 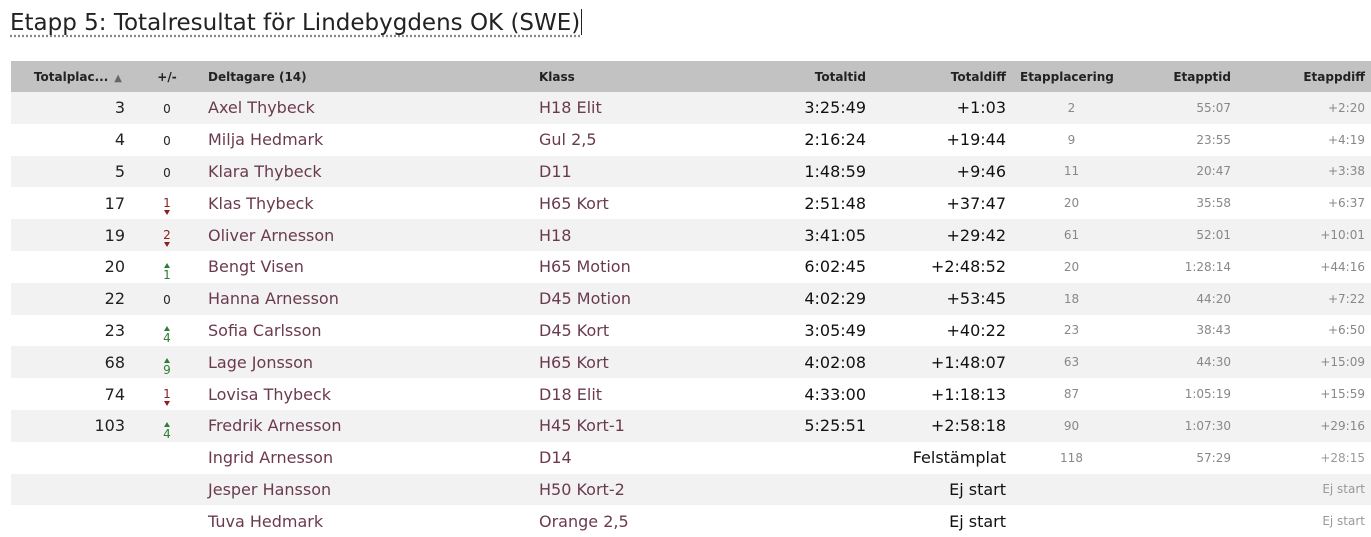 I want to click on cell-place: 22, so click(x=114, y=299).